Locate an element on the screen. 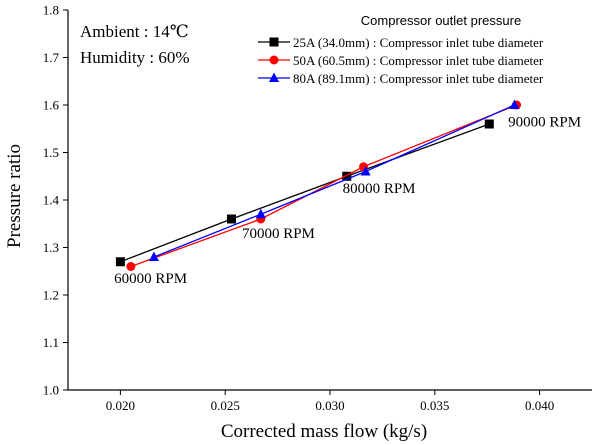 The height and width of the screenshot is (445, 592). rpm-annotation: 60000 RPM is located at coordinates (150, 279).